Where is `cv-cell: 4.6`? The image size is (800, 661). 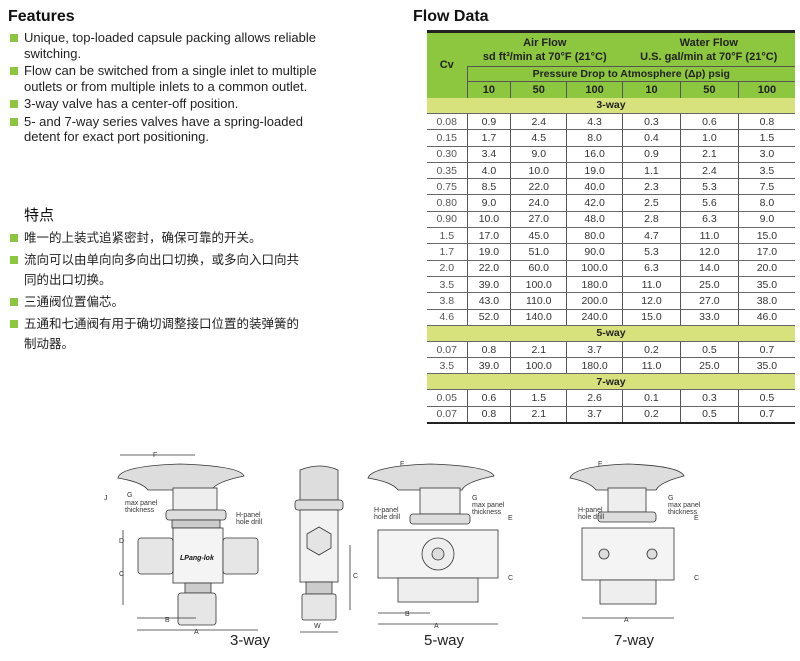
cv-cell: 4.6 is located at coordinates (447, 317).